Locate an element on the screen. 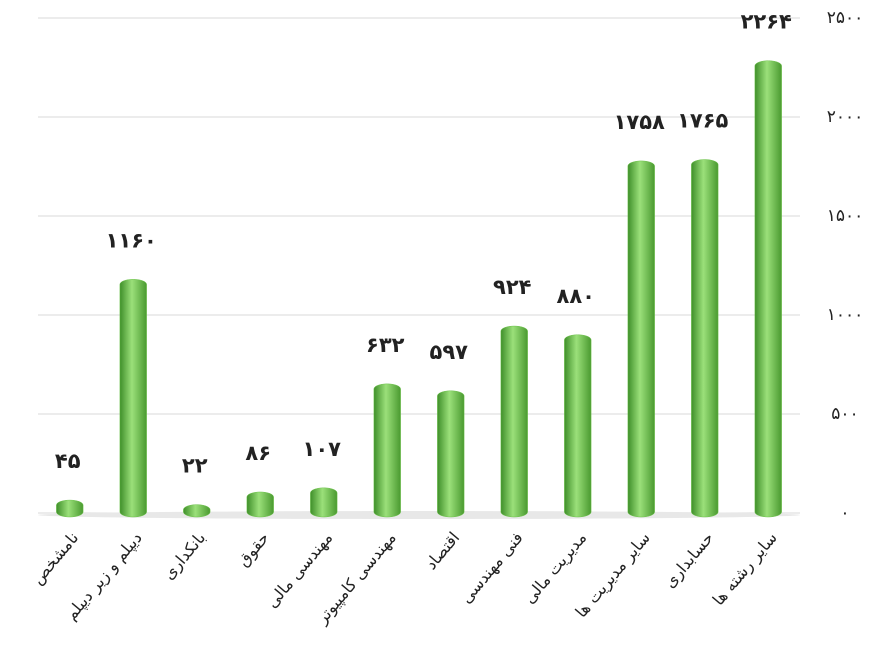 The height and width of the screenshot is (666, 891). x-tick-label: فنی مهندسی is located at coordinates (491, 567).